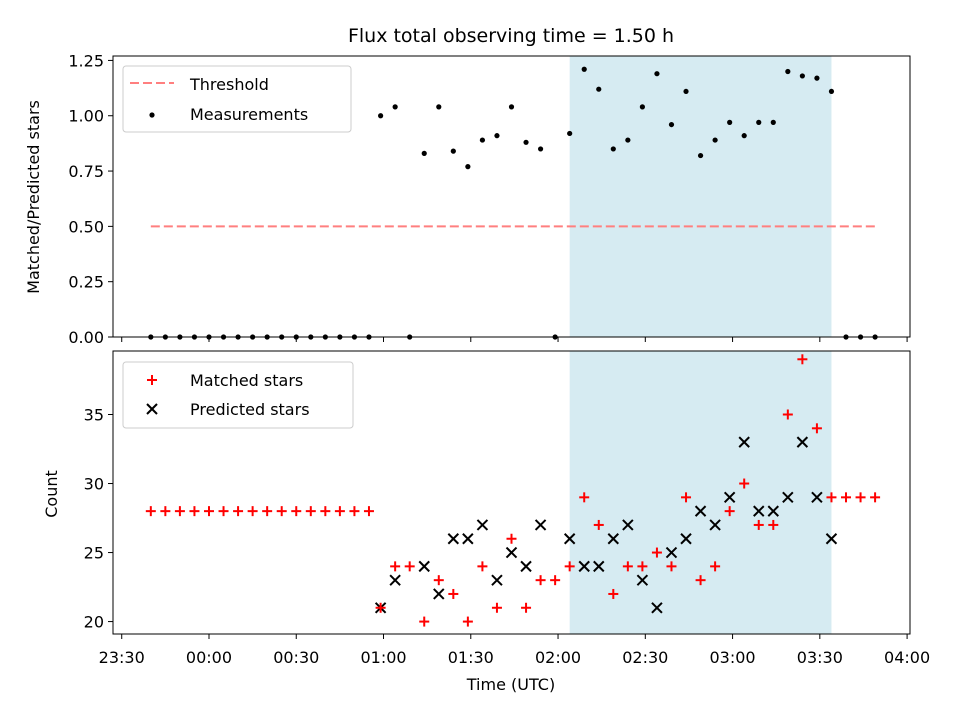 The image size is (960, 720). I want to click on x-tick-label: 04:00, so click(907, 657).